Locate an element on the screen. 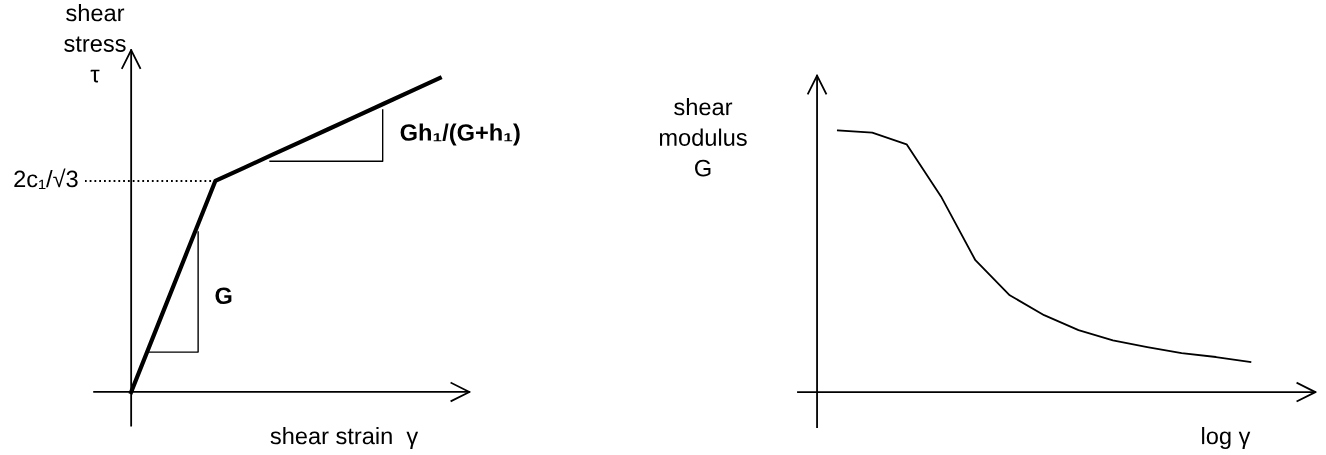  x-axis-title: log γ is located at coordinates (1226, 437).